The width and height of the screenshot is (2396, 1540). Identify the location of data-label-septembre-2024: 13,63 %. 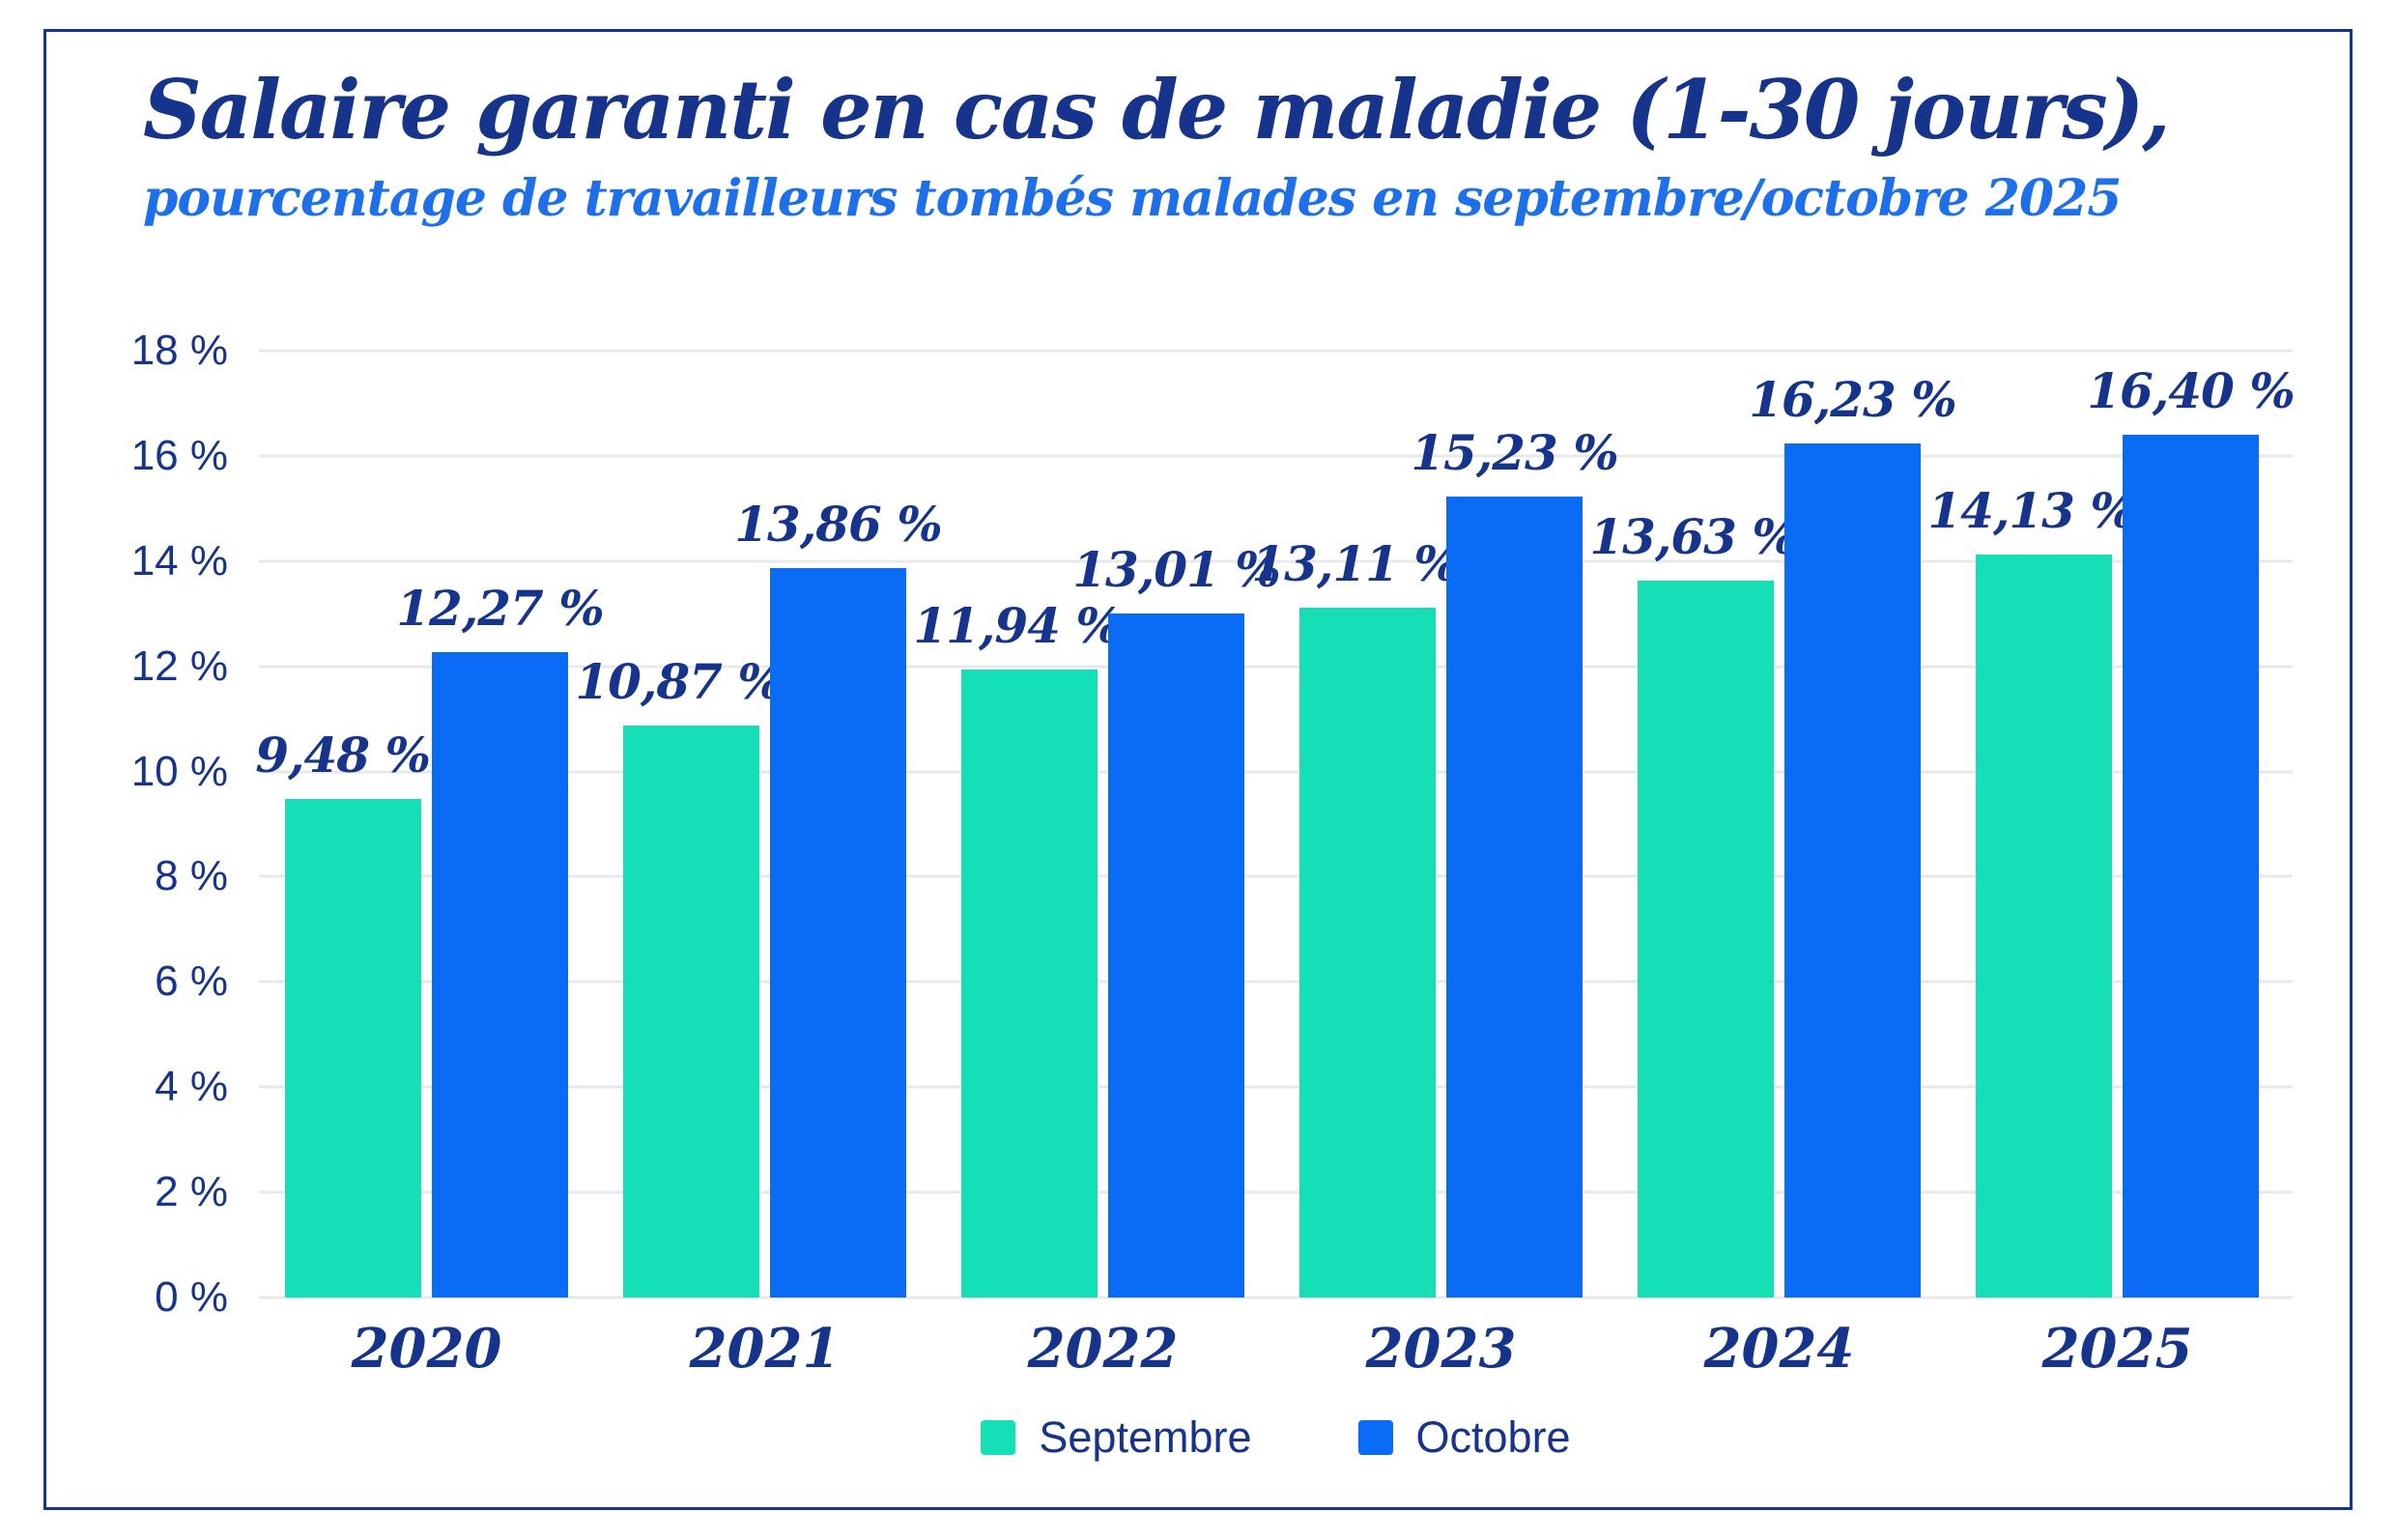
(1693, 536).